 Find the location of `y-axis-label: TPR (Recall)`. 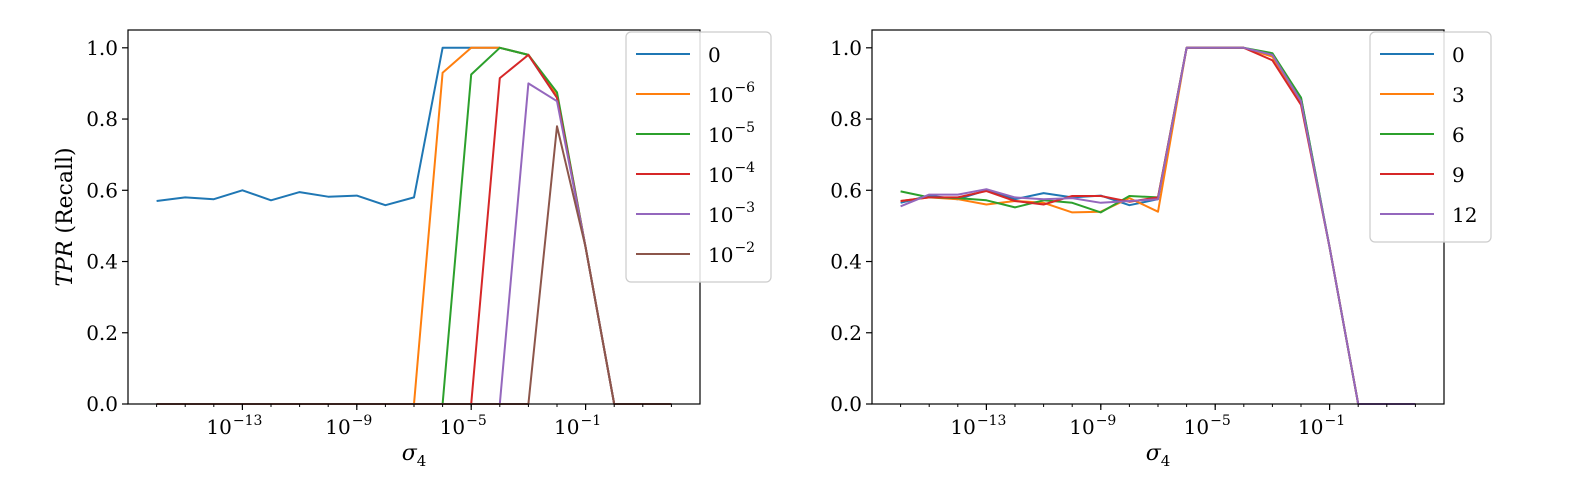

y-axis-label: TPR (Recall) is located at coordinates (65, 216).